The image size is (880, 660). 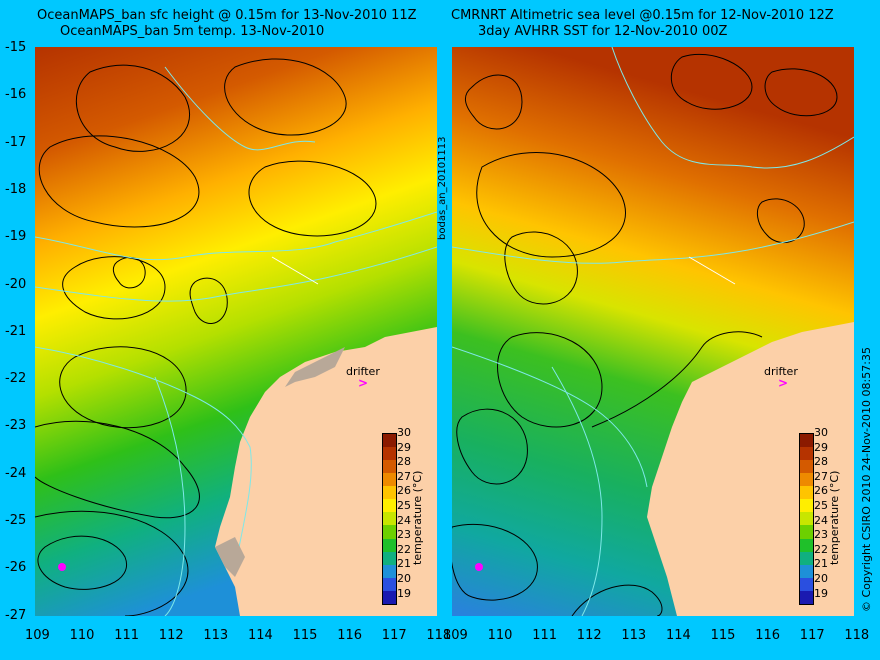 What do you see at coordinates (442, 188) in the screenshot?
I see `middle-vertical-label: bodas_an_20101113` at bounding box center [442, 188].